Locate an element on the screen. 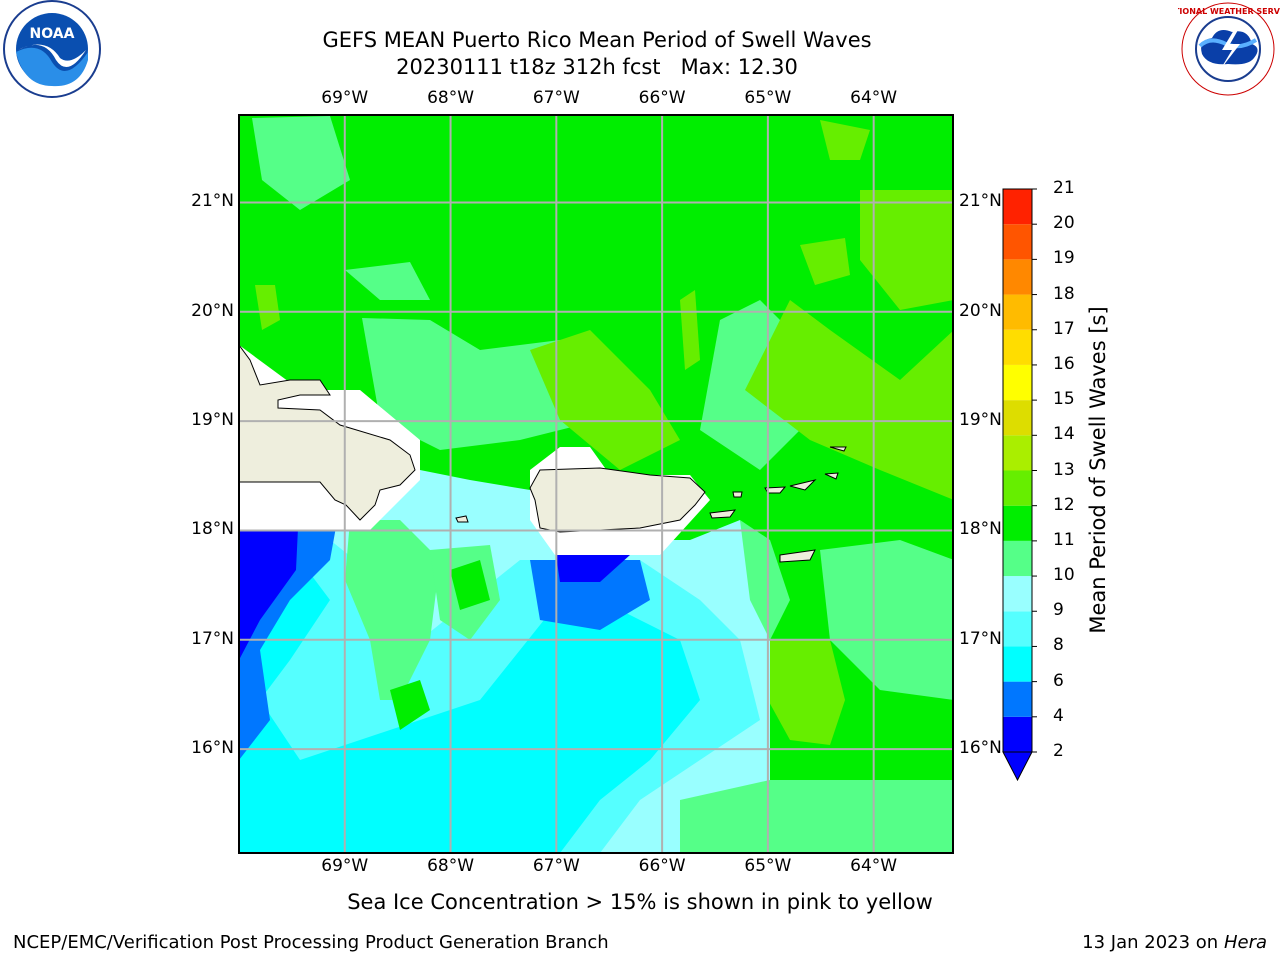  colorbar-tick-label: 21 is located at coordinates (1064, 188).